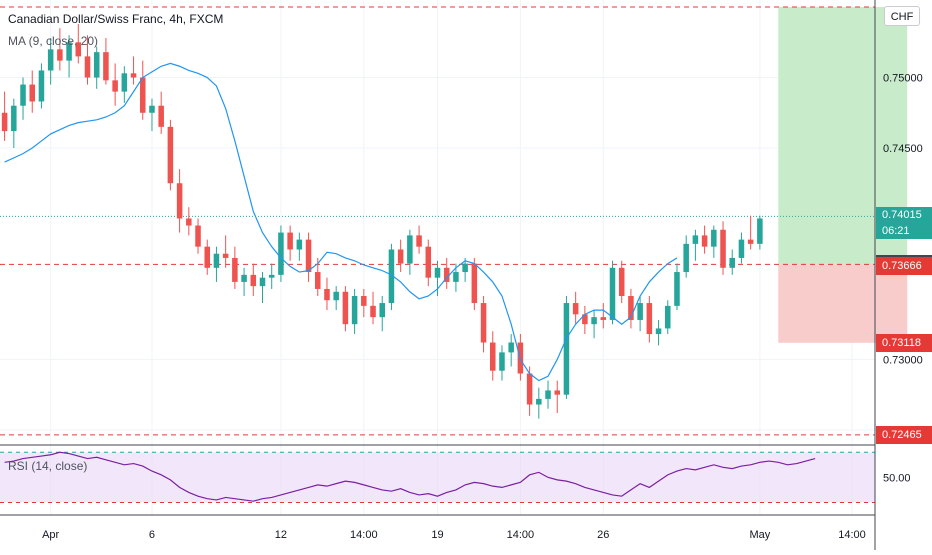 The height and width of the screenshot is (555, 932). What do you see at coordinates (904, 434) in the screenshot?
I see `price-axis-label: 0.72465` at bounding box center [904, 434].